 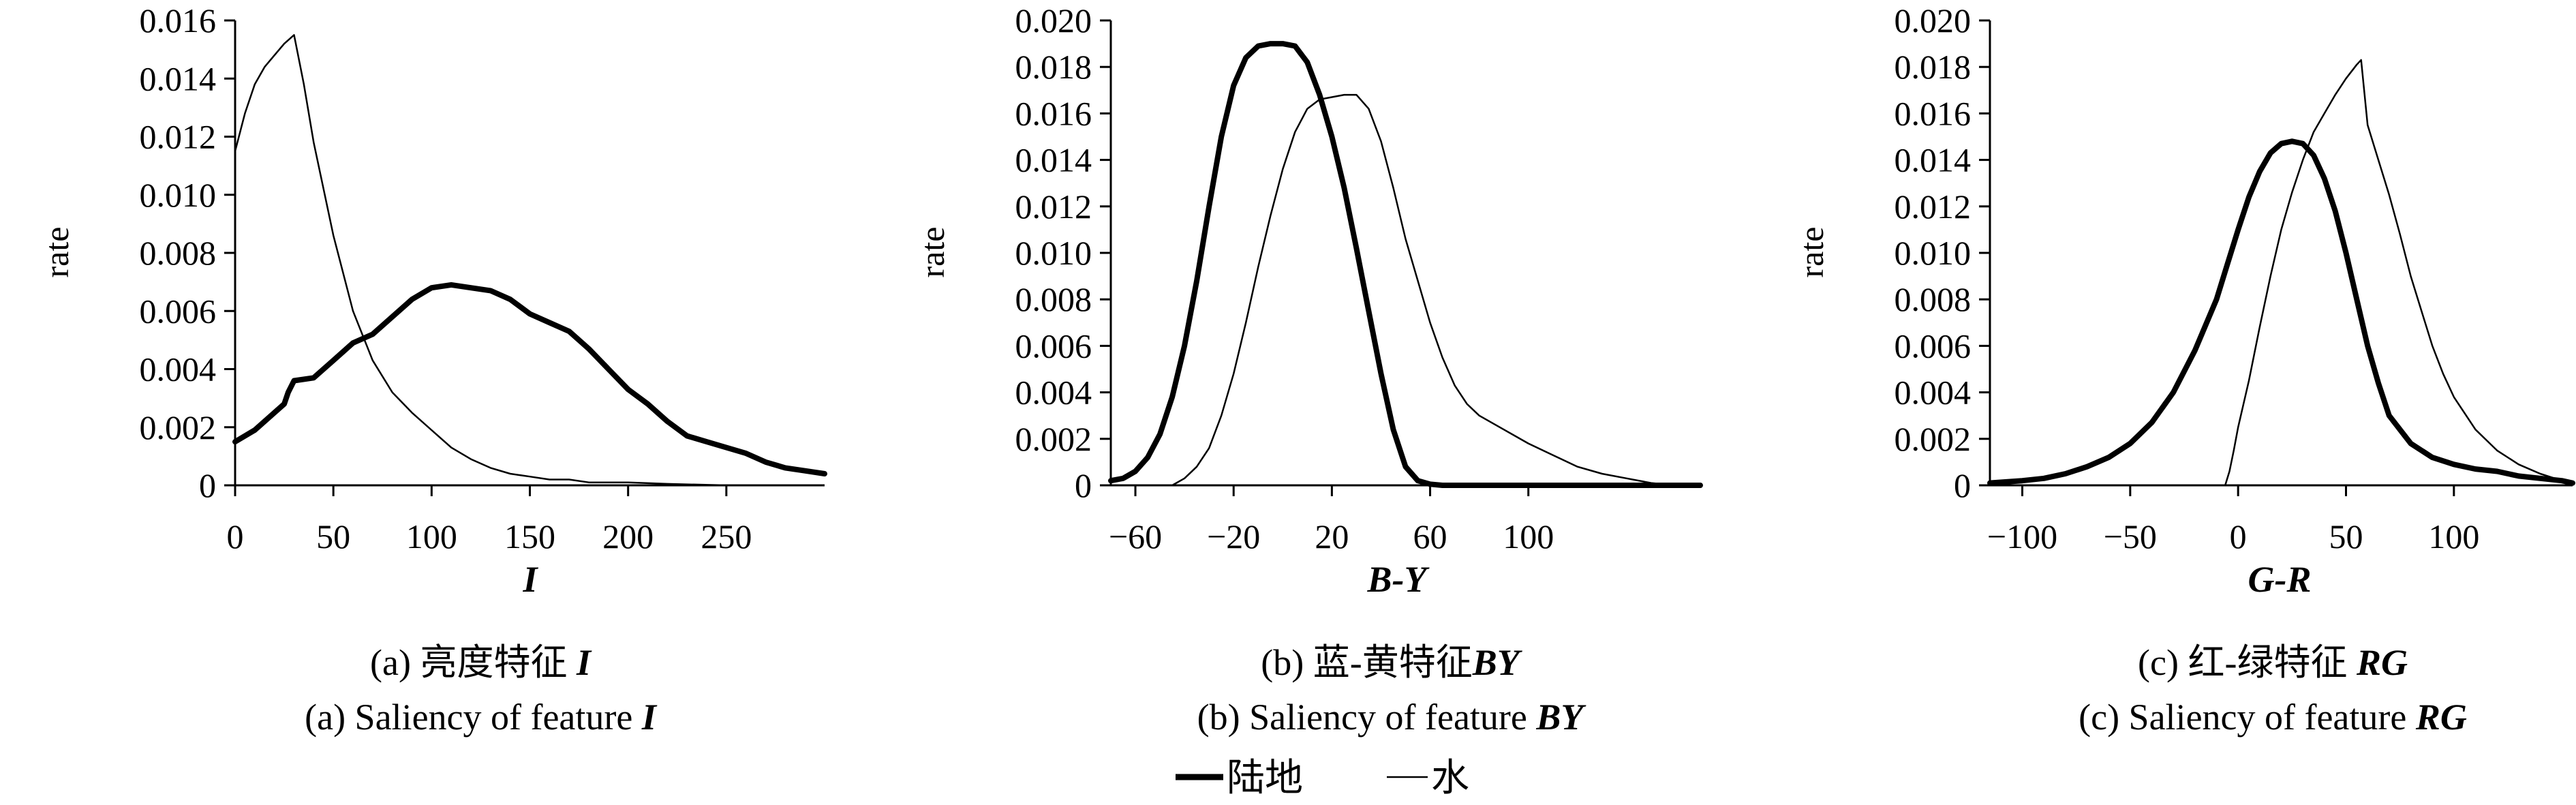 What do you see at coordinates (1934, 113) in the screenshot?
I see `panel-c-y-tick-label: 0.016` at bounding box center [1934, 113].